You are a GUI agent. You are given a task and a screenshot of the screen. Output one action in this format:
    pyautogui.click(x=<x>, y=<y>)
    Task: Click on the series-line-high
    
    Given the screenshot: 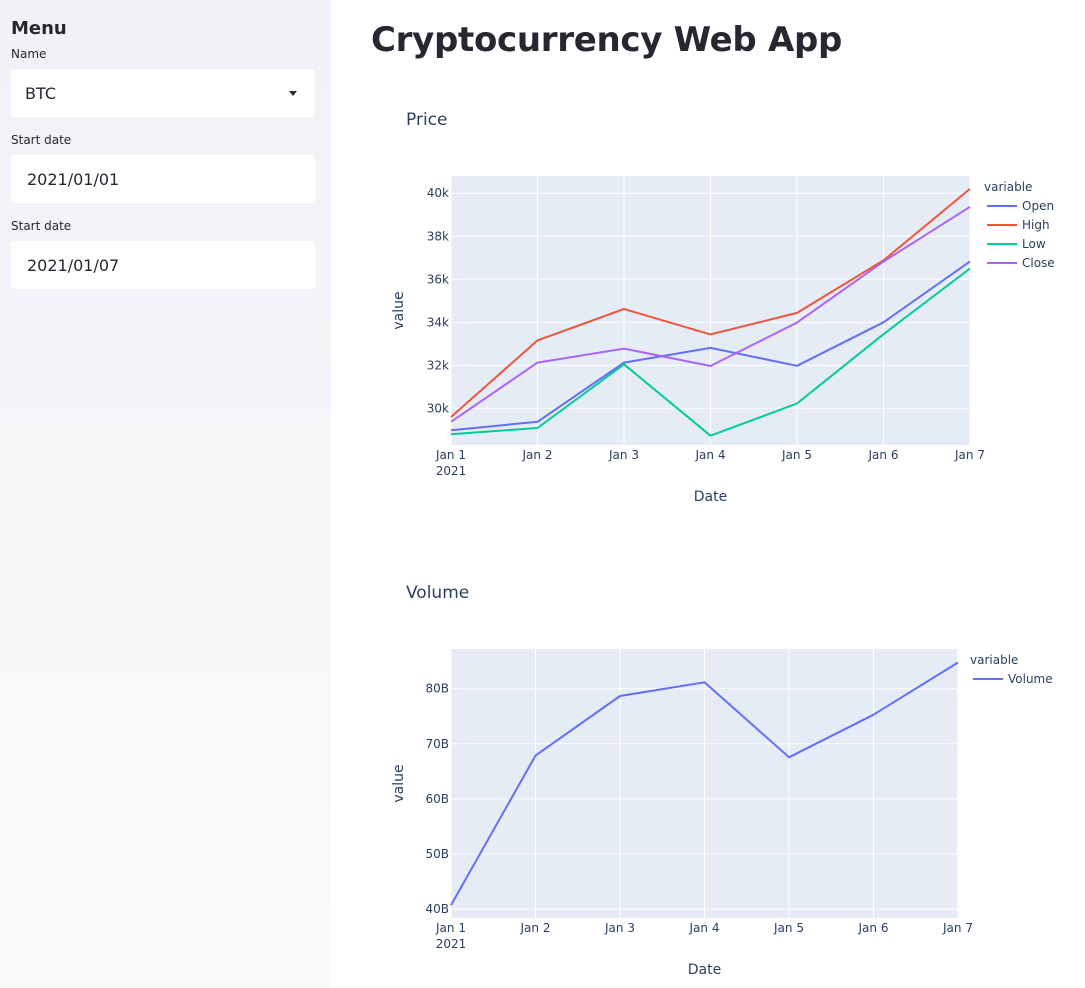 What is the action you would take?
    pyautogui.click(x=710, y=303)
    